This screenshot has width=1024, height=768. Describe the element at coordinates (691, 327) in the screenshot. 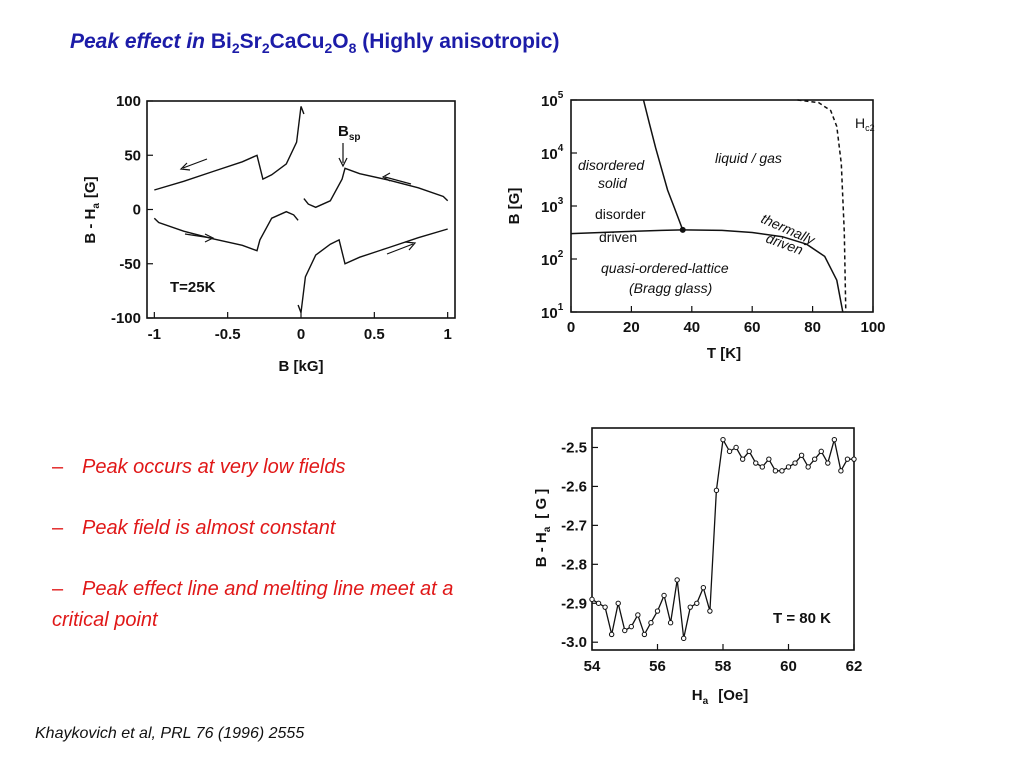

I see `phase-x-tick-label: 40` at that location.